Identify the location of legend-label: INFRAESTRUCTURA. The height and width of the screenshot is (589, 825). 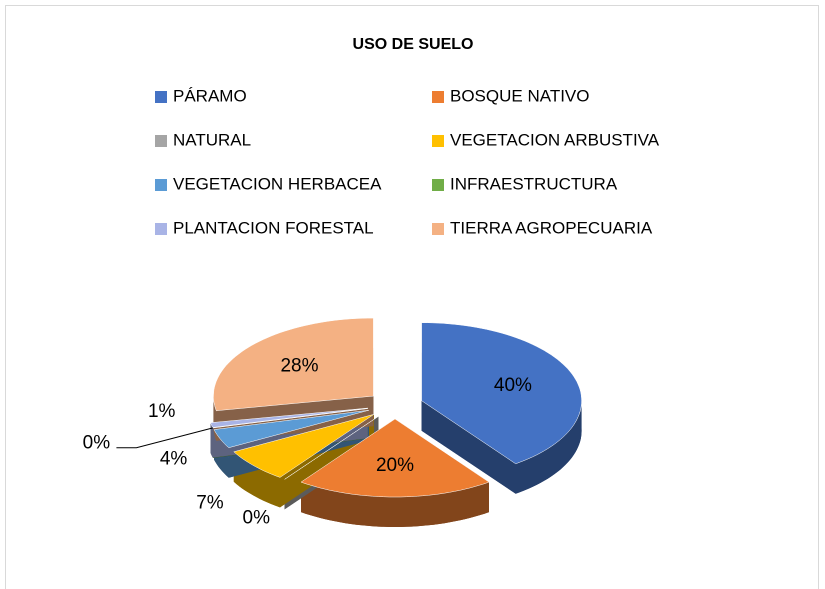
(534, 183).